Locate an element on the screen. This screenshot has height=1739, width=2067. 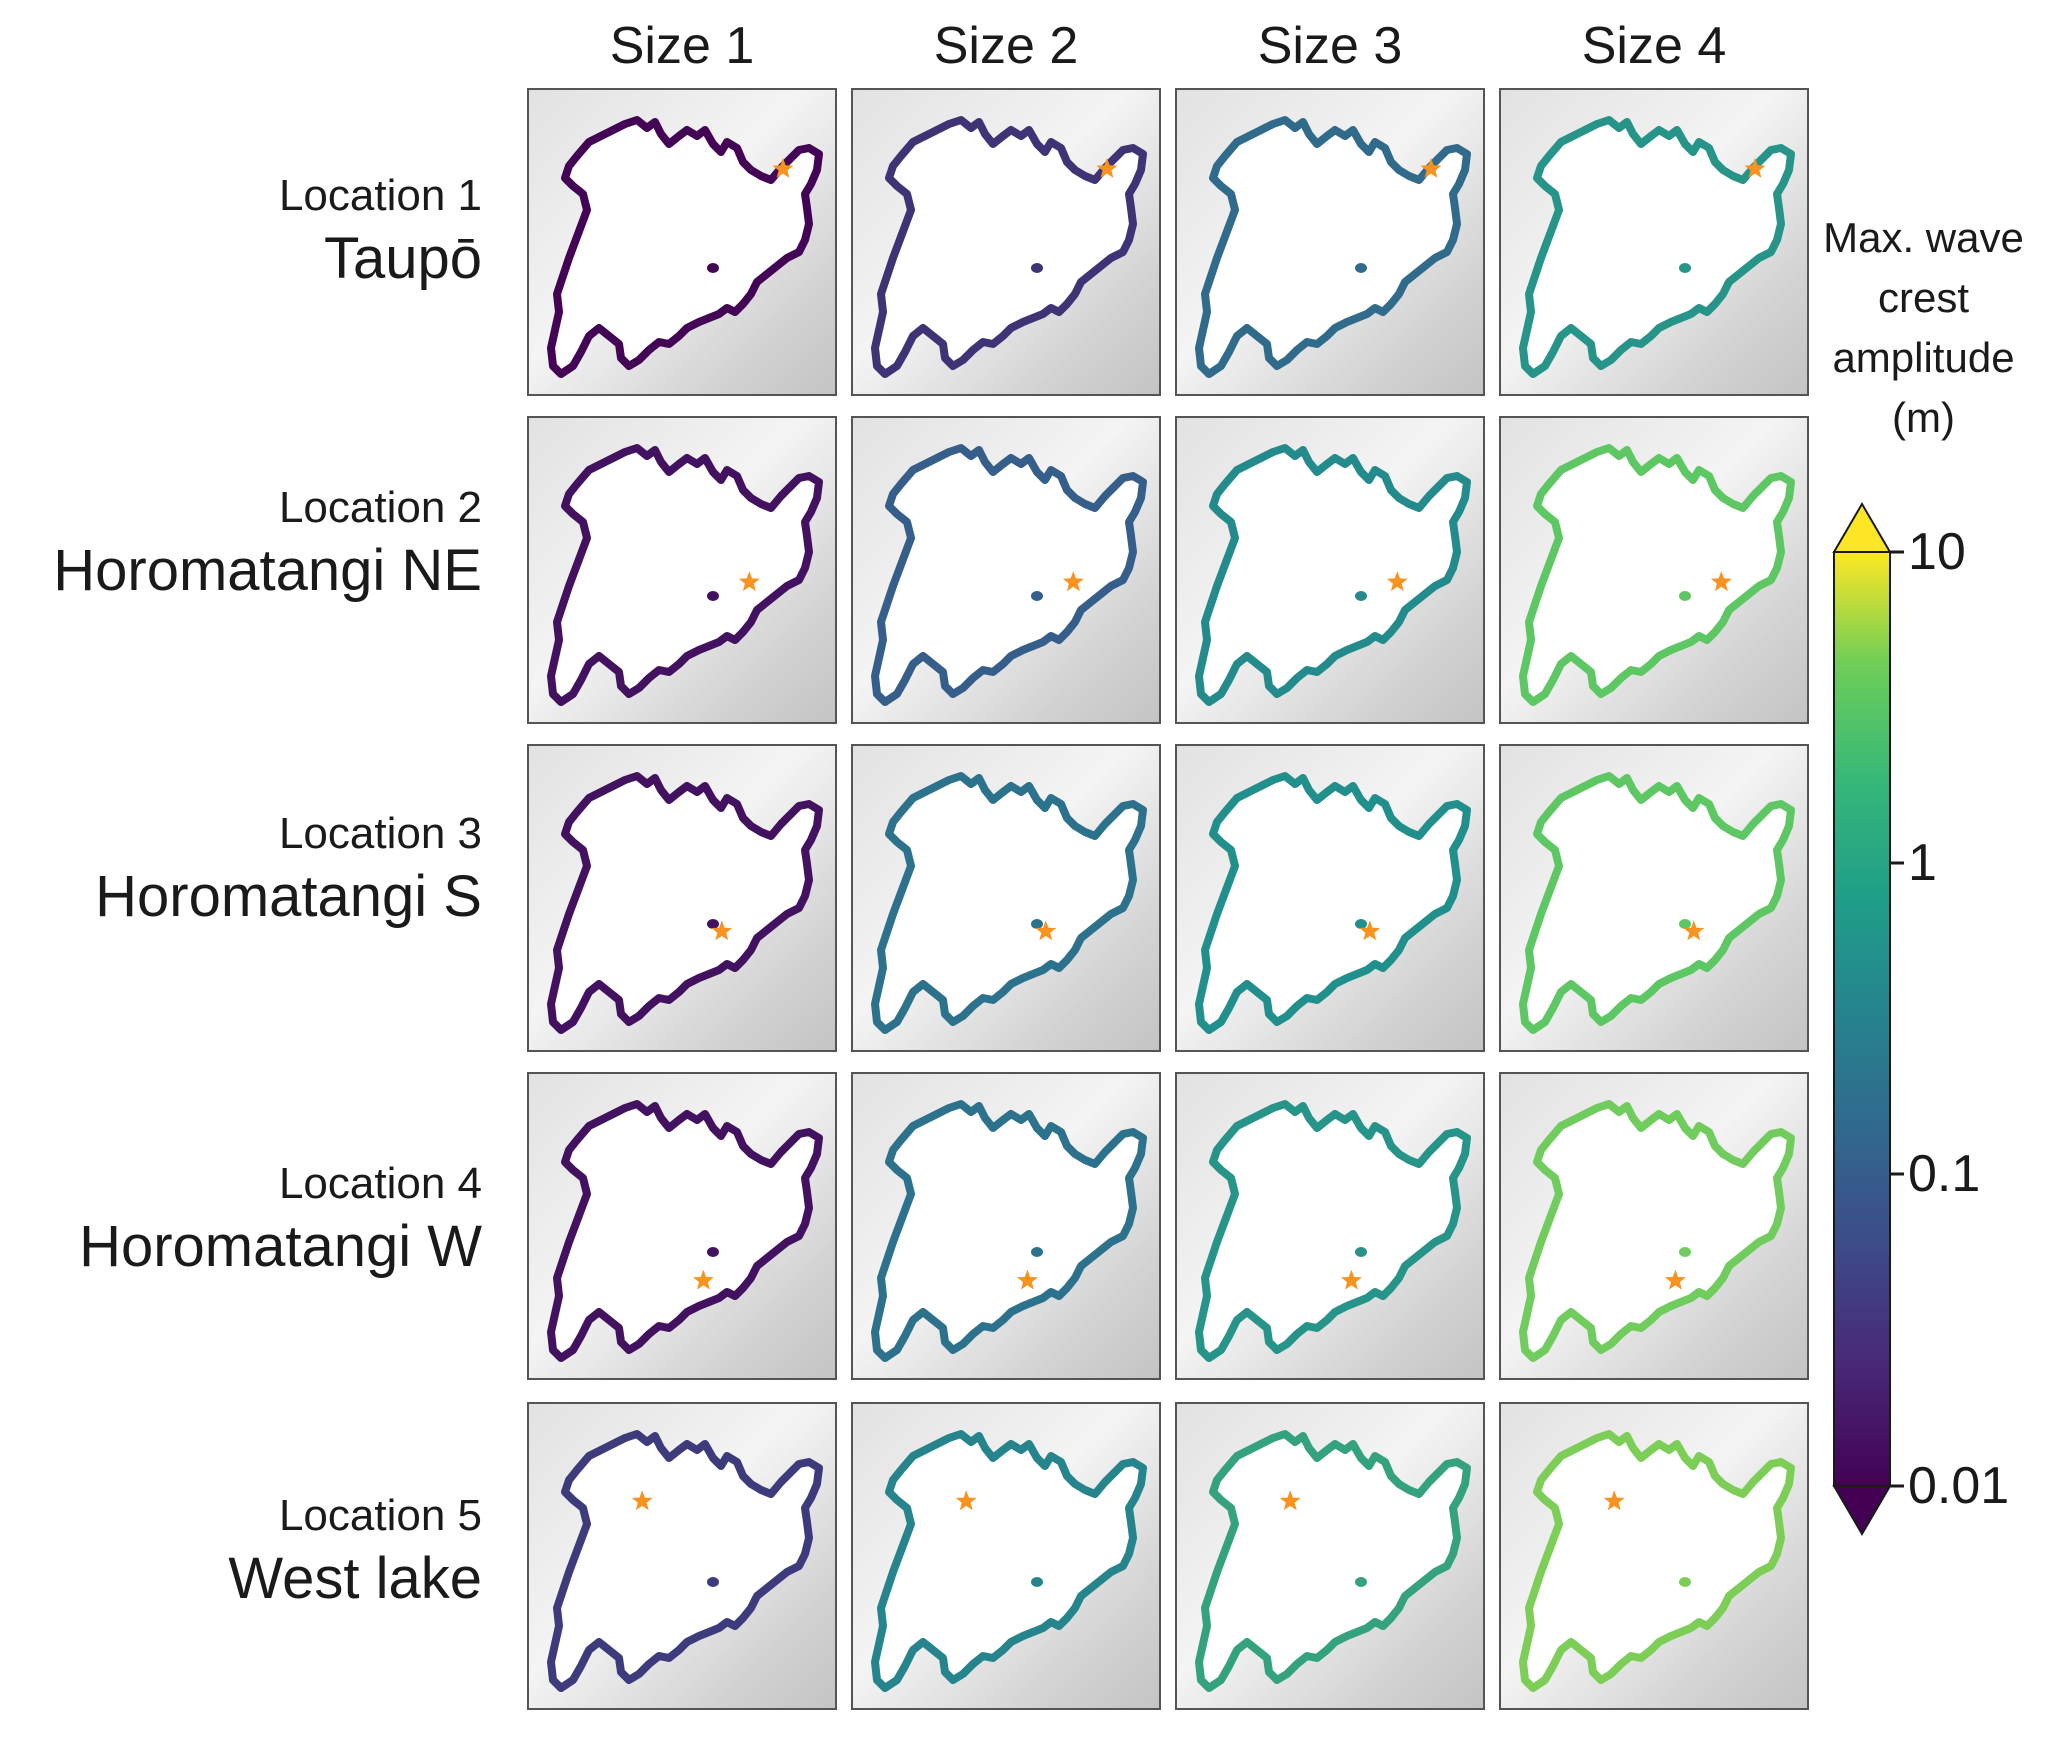
row-site-name: Horomatangi NE is located at coordinates (267, 570).